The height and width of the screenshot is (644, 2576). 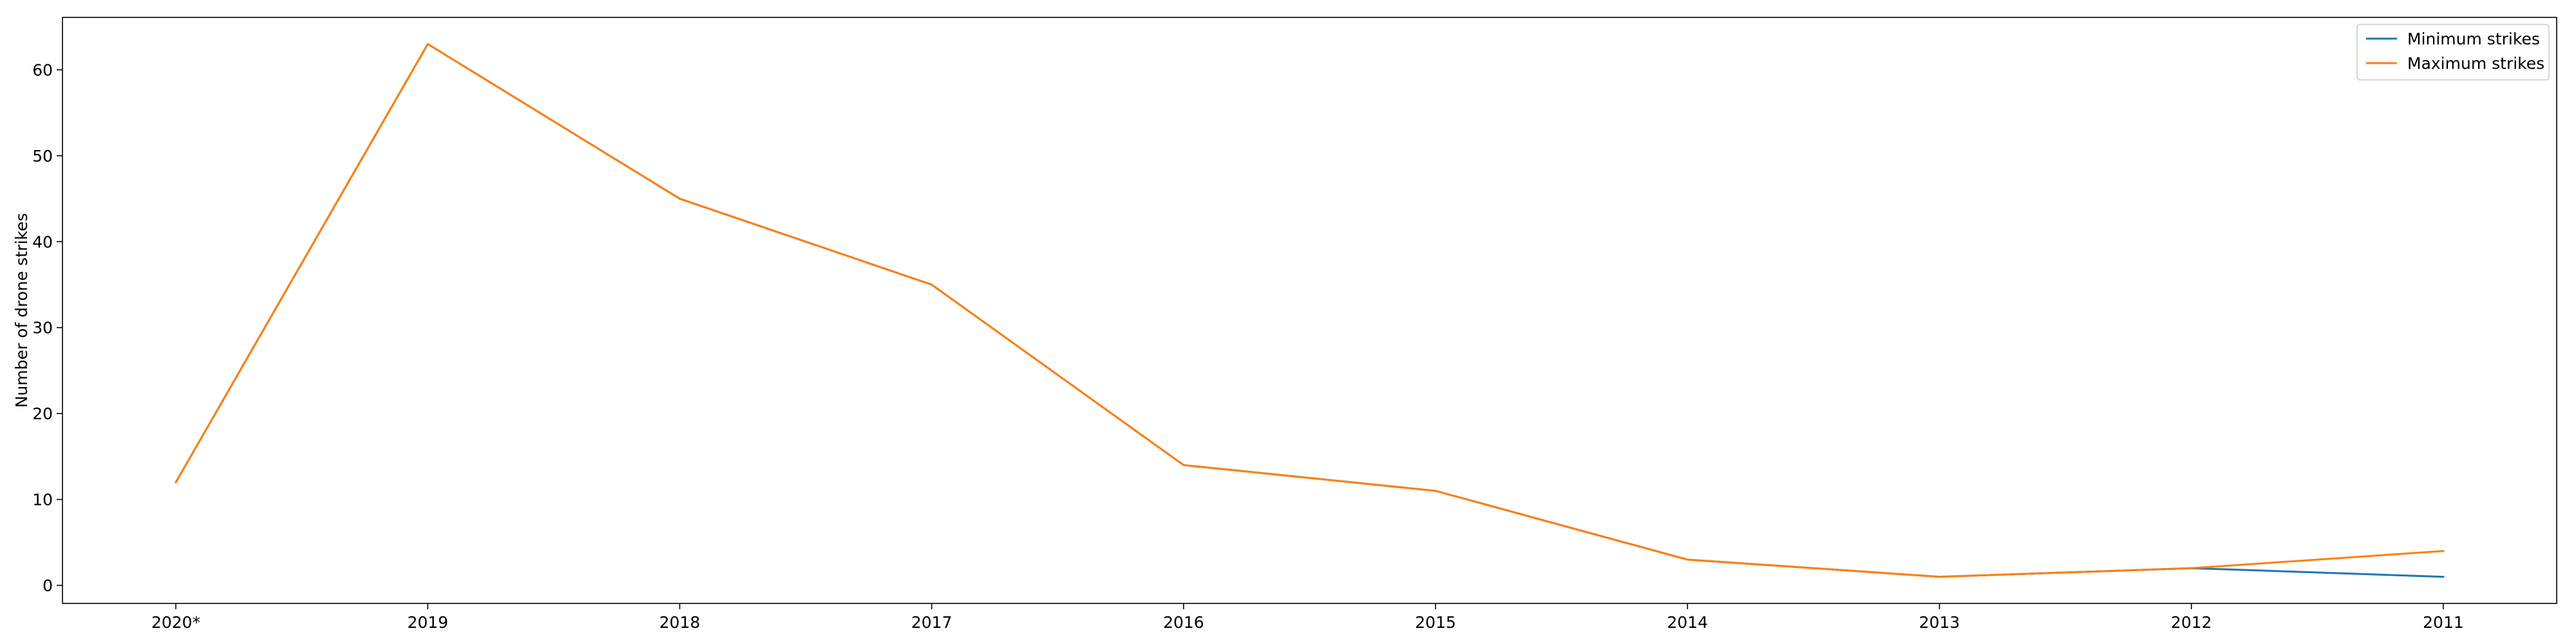 I want to click on y-tick-label: 50, so click(x=42, y=156).